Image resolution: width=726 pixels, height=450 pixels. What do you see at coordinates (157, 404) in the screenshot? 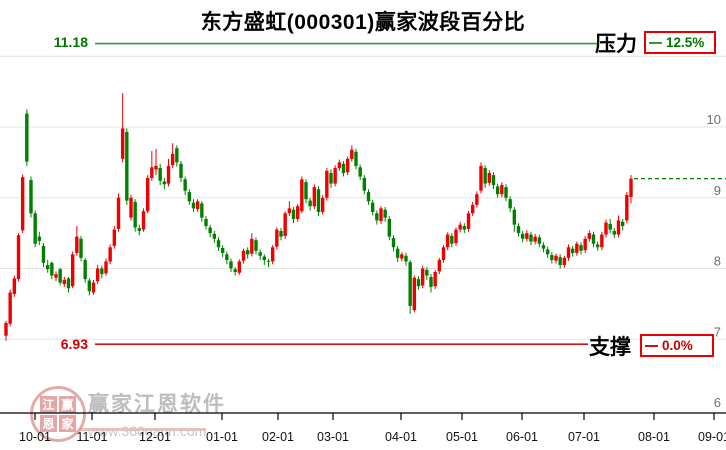
I see `watermark-brand-text: 赢家江恩软件` at bounding box center [157, 404].